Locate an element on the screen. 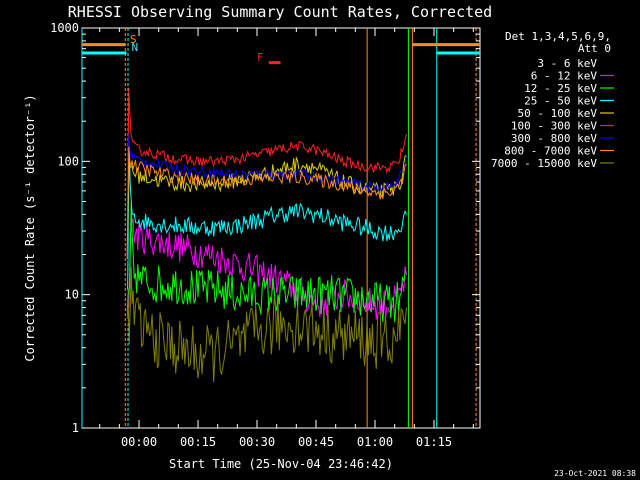 The height and width of the screenshot is (480, 640). flag-label-S: S is located at coordinates (133, 39).